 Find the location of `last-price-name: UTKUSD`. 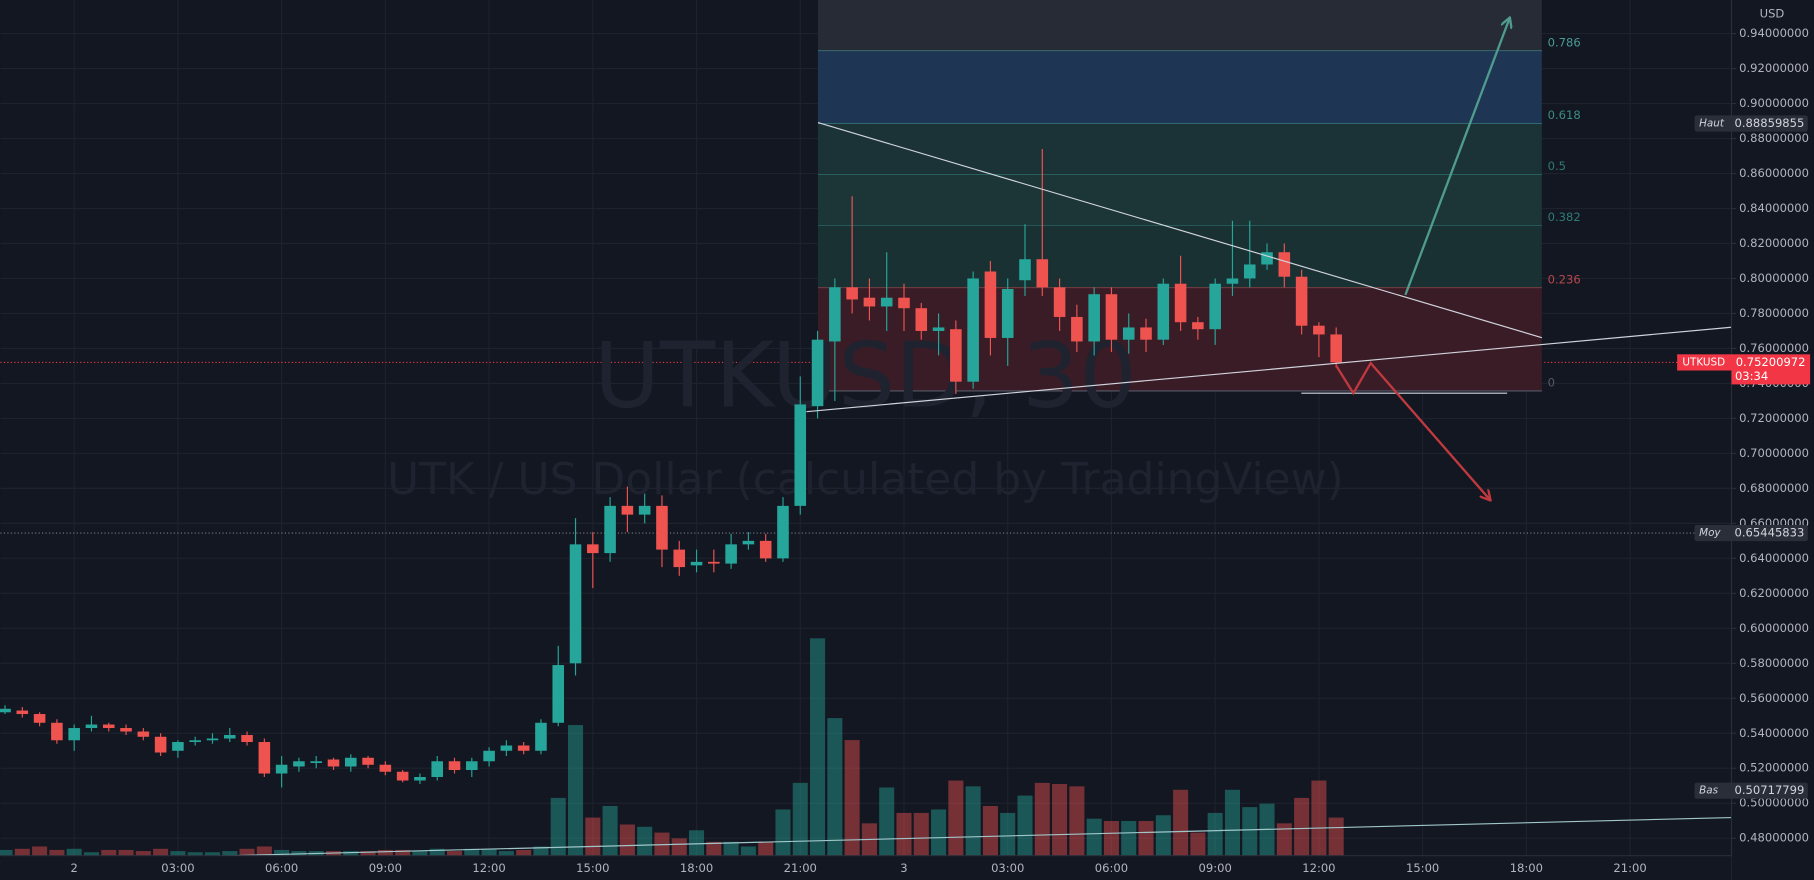

last-price-name: UTKUSD is located at coordinates (1703, 362).